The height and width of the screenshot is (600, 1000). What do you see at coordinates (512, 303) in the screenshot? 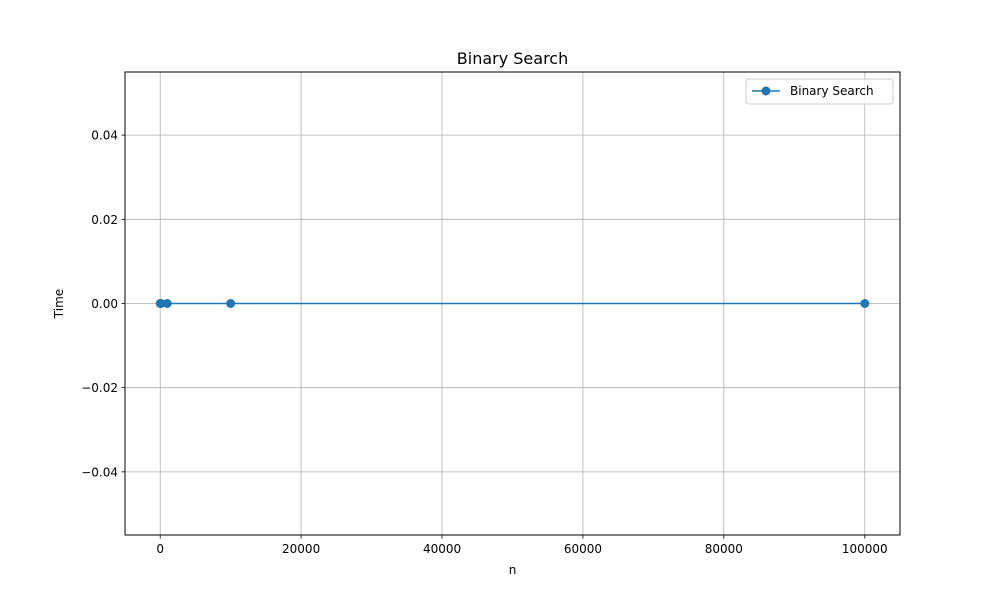
I see `data-series` at bounding box center [512, 303].